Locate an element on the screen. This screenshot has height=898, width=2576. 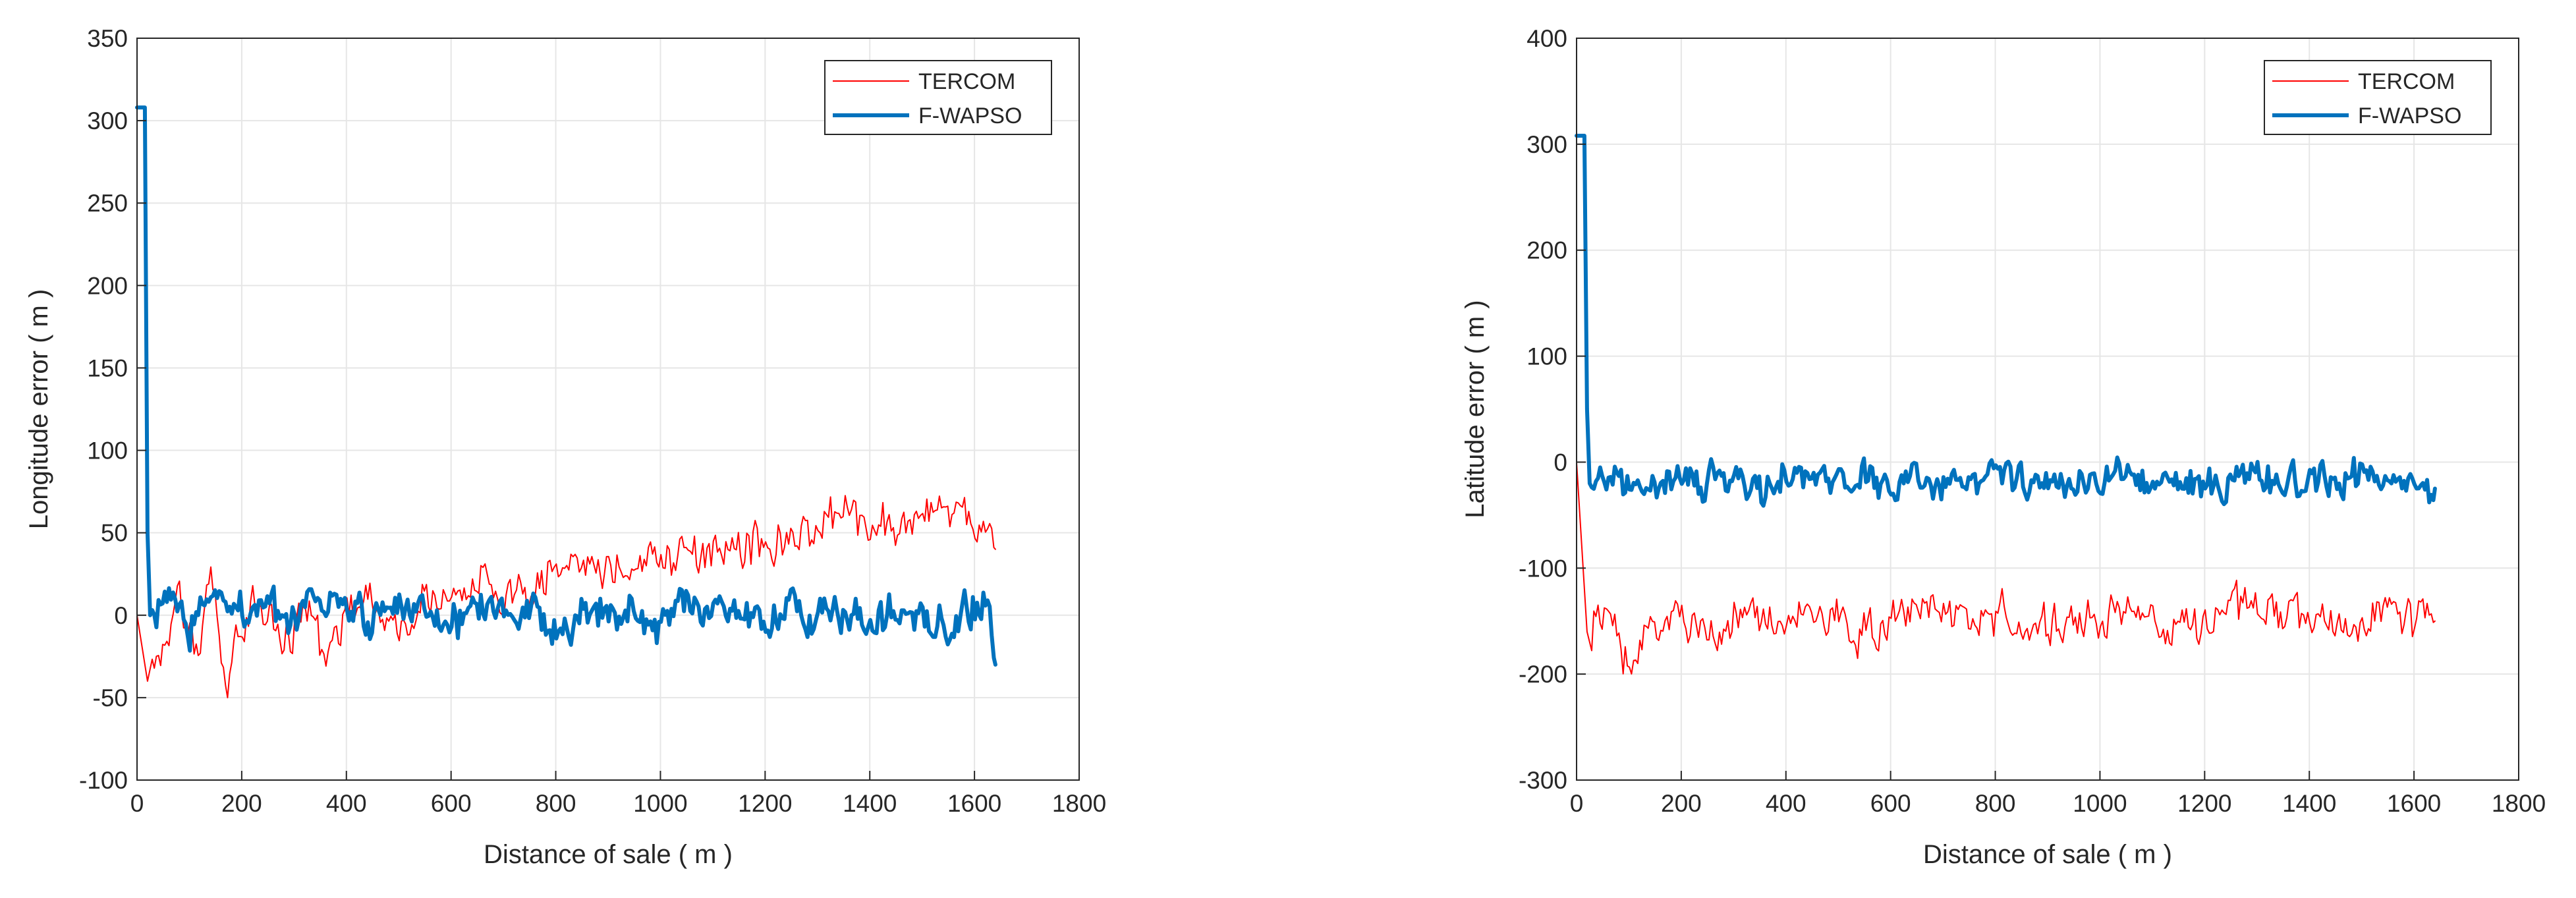
y-axis-label: Longitude error ( m ) is located at coordinates (38, 409).